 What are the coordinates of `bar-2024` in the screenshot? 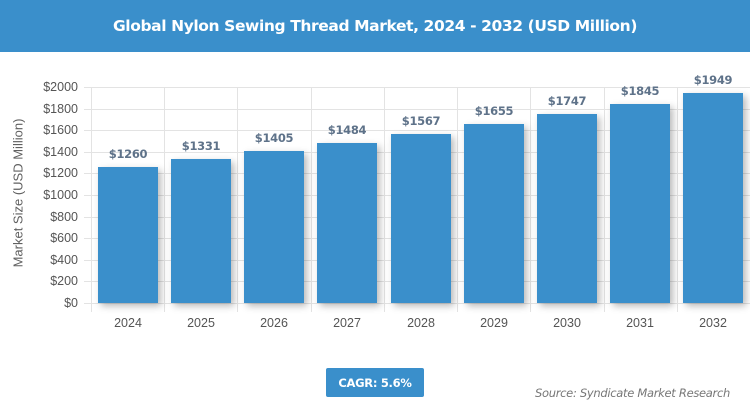 It's located at (128, 235).